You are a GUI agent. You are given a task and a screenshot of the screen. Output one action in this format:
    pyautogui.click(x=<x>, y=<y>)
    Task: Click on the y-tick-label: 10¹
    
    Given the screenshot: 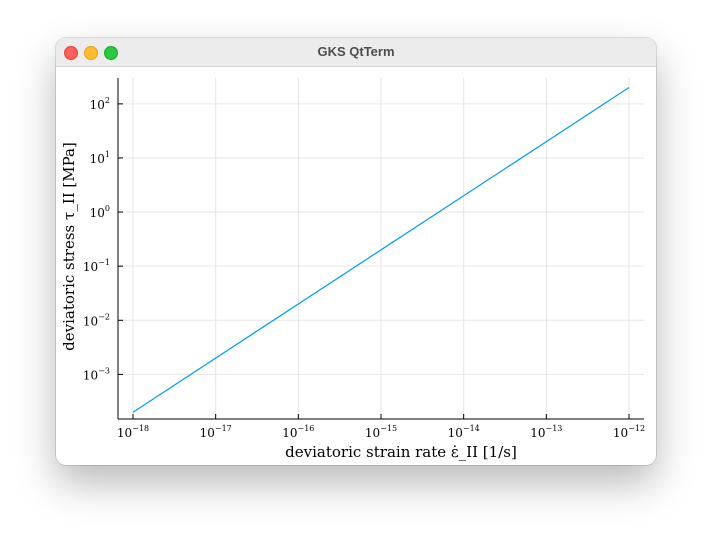 What is the action you would take?
    pyautogui.click(x=100, y=158)
    